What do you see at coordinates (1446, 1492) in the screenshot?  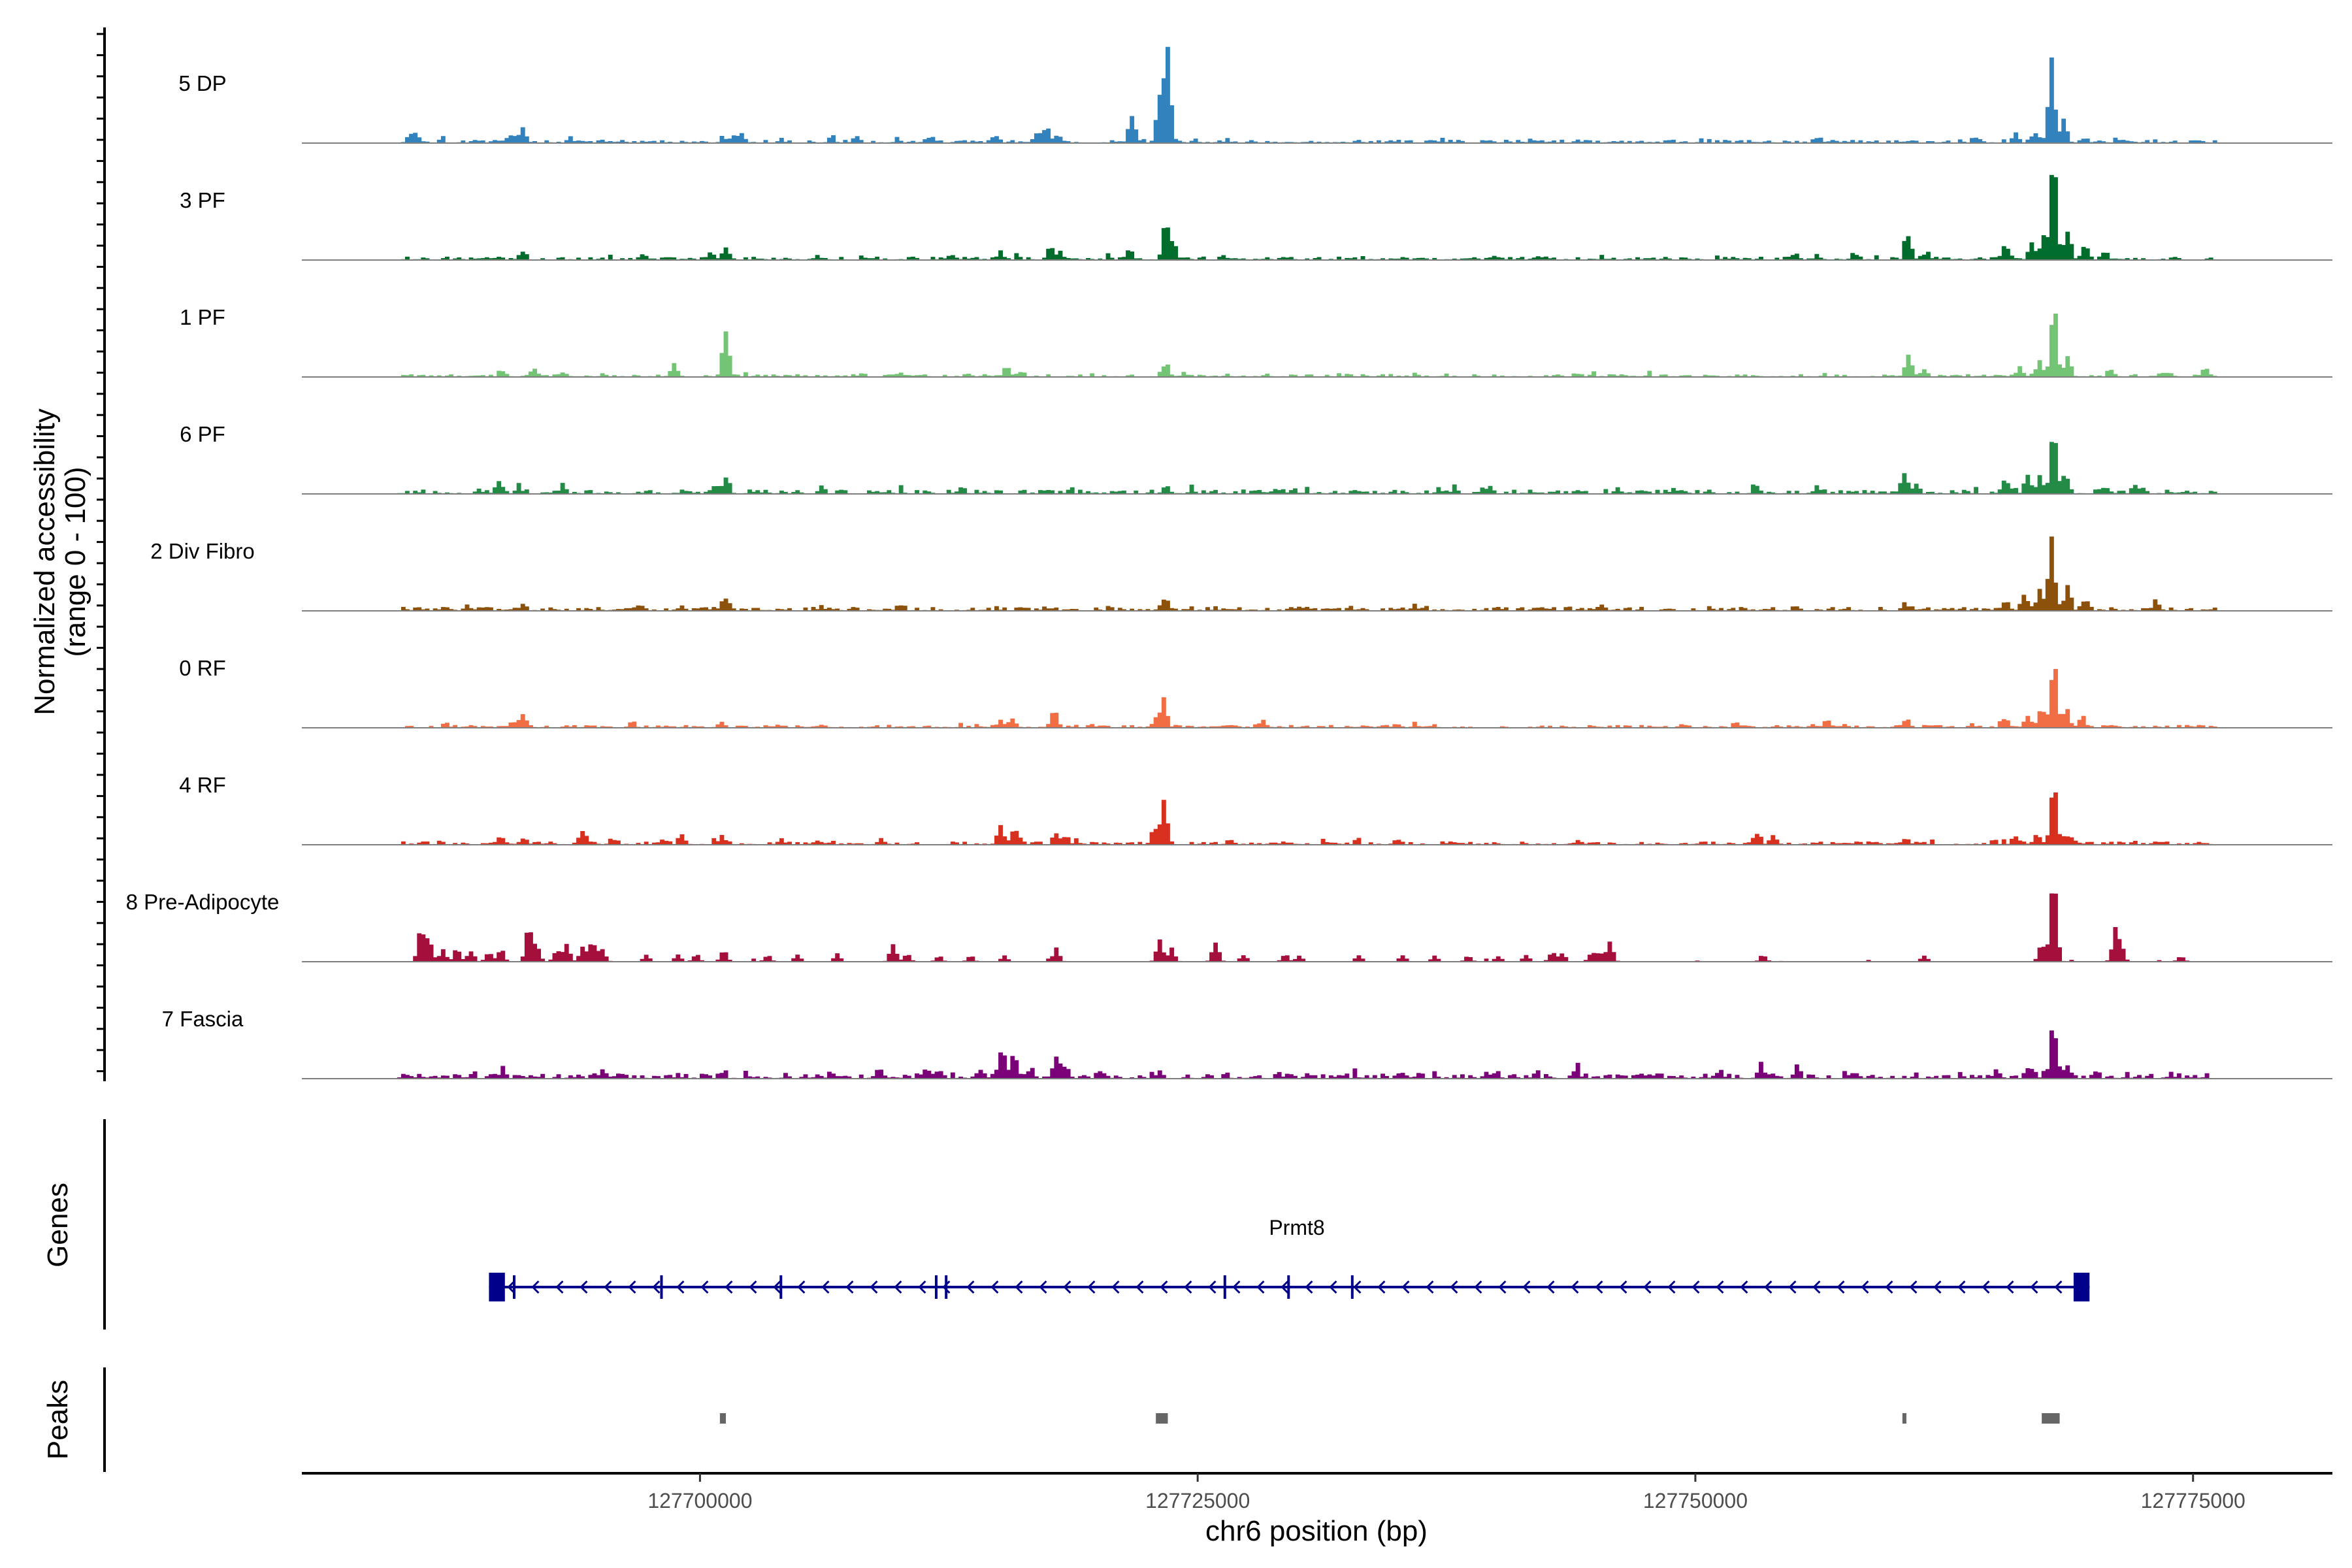 I see `x-axis-ticks: 127700000 127725000 127750000 127775000` at bounding box center [1446, 1492].